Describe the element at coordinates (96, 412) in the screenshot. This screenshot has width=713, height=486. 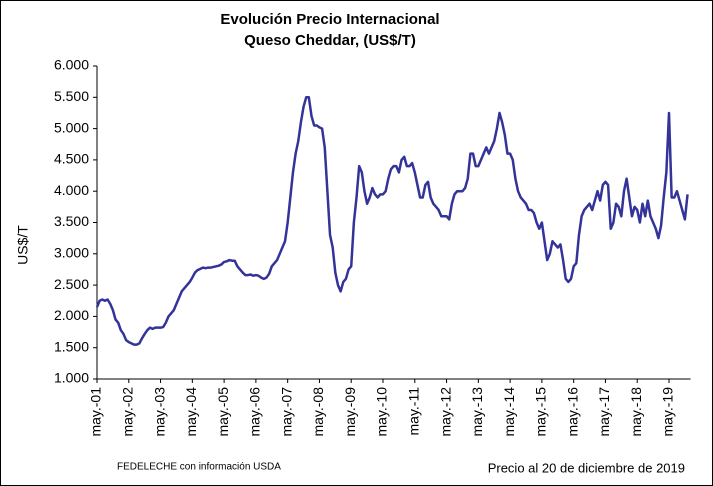
I see `x-tick-label: may.-01` at that location.